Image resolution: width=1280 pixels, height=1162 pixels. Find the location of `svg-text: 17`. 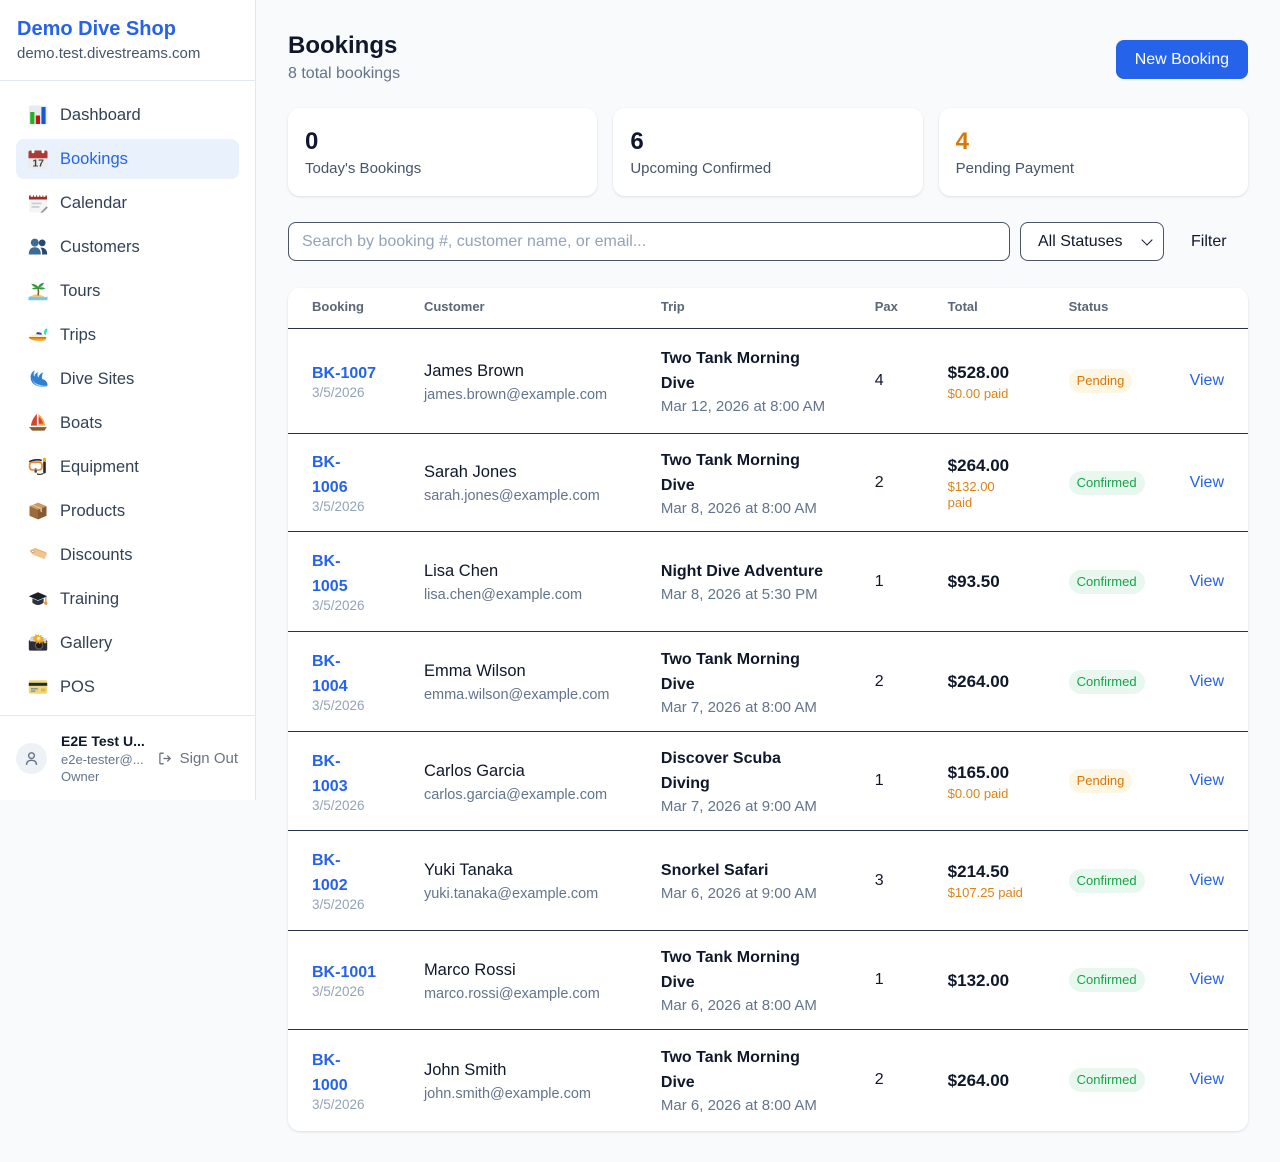

svg-text: 17 is located at coordinates (38, 163).